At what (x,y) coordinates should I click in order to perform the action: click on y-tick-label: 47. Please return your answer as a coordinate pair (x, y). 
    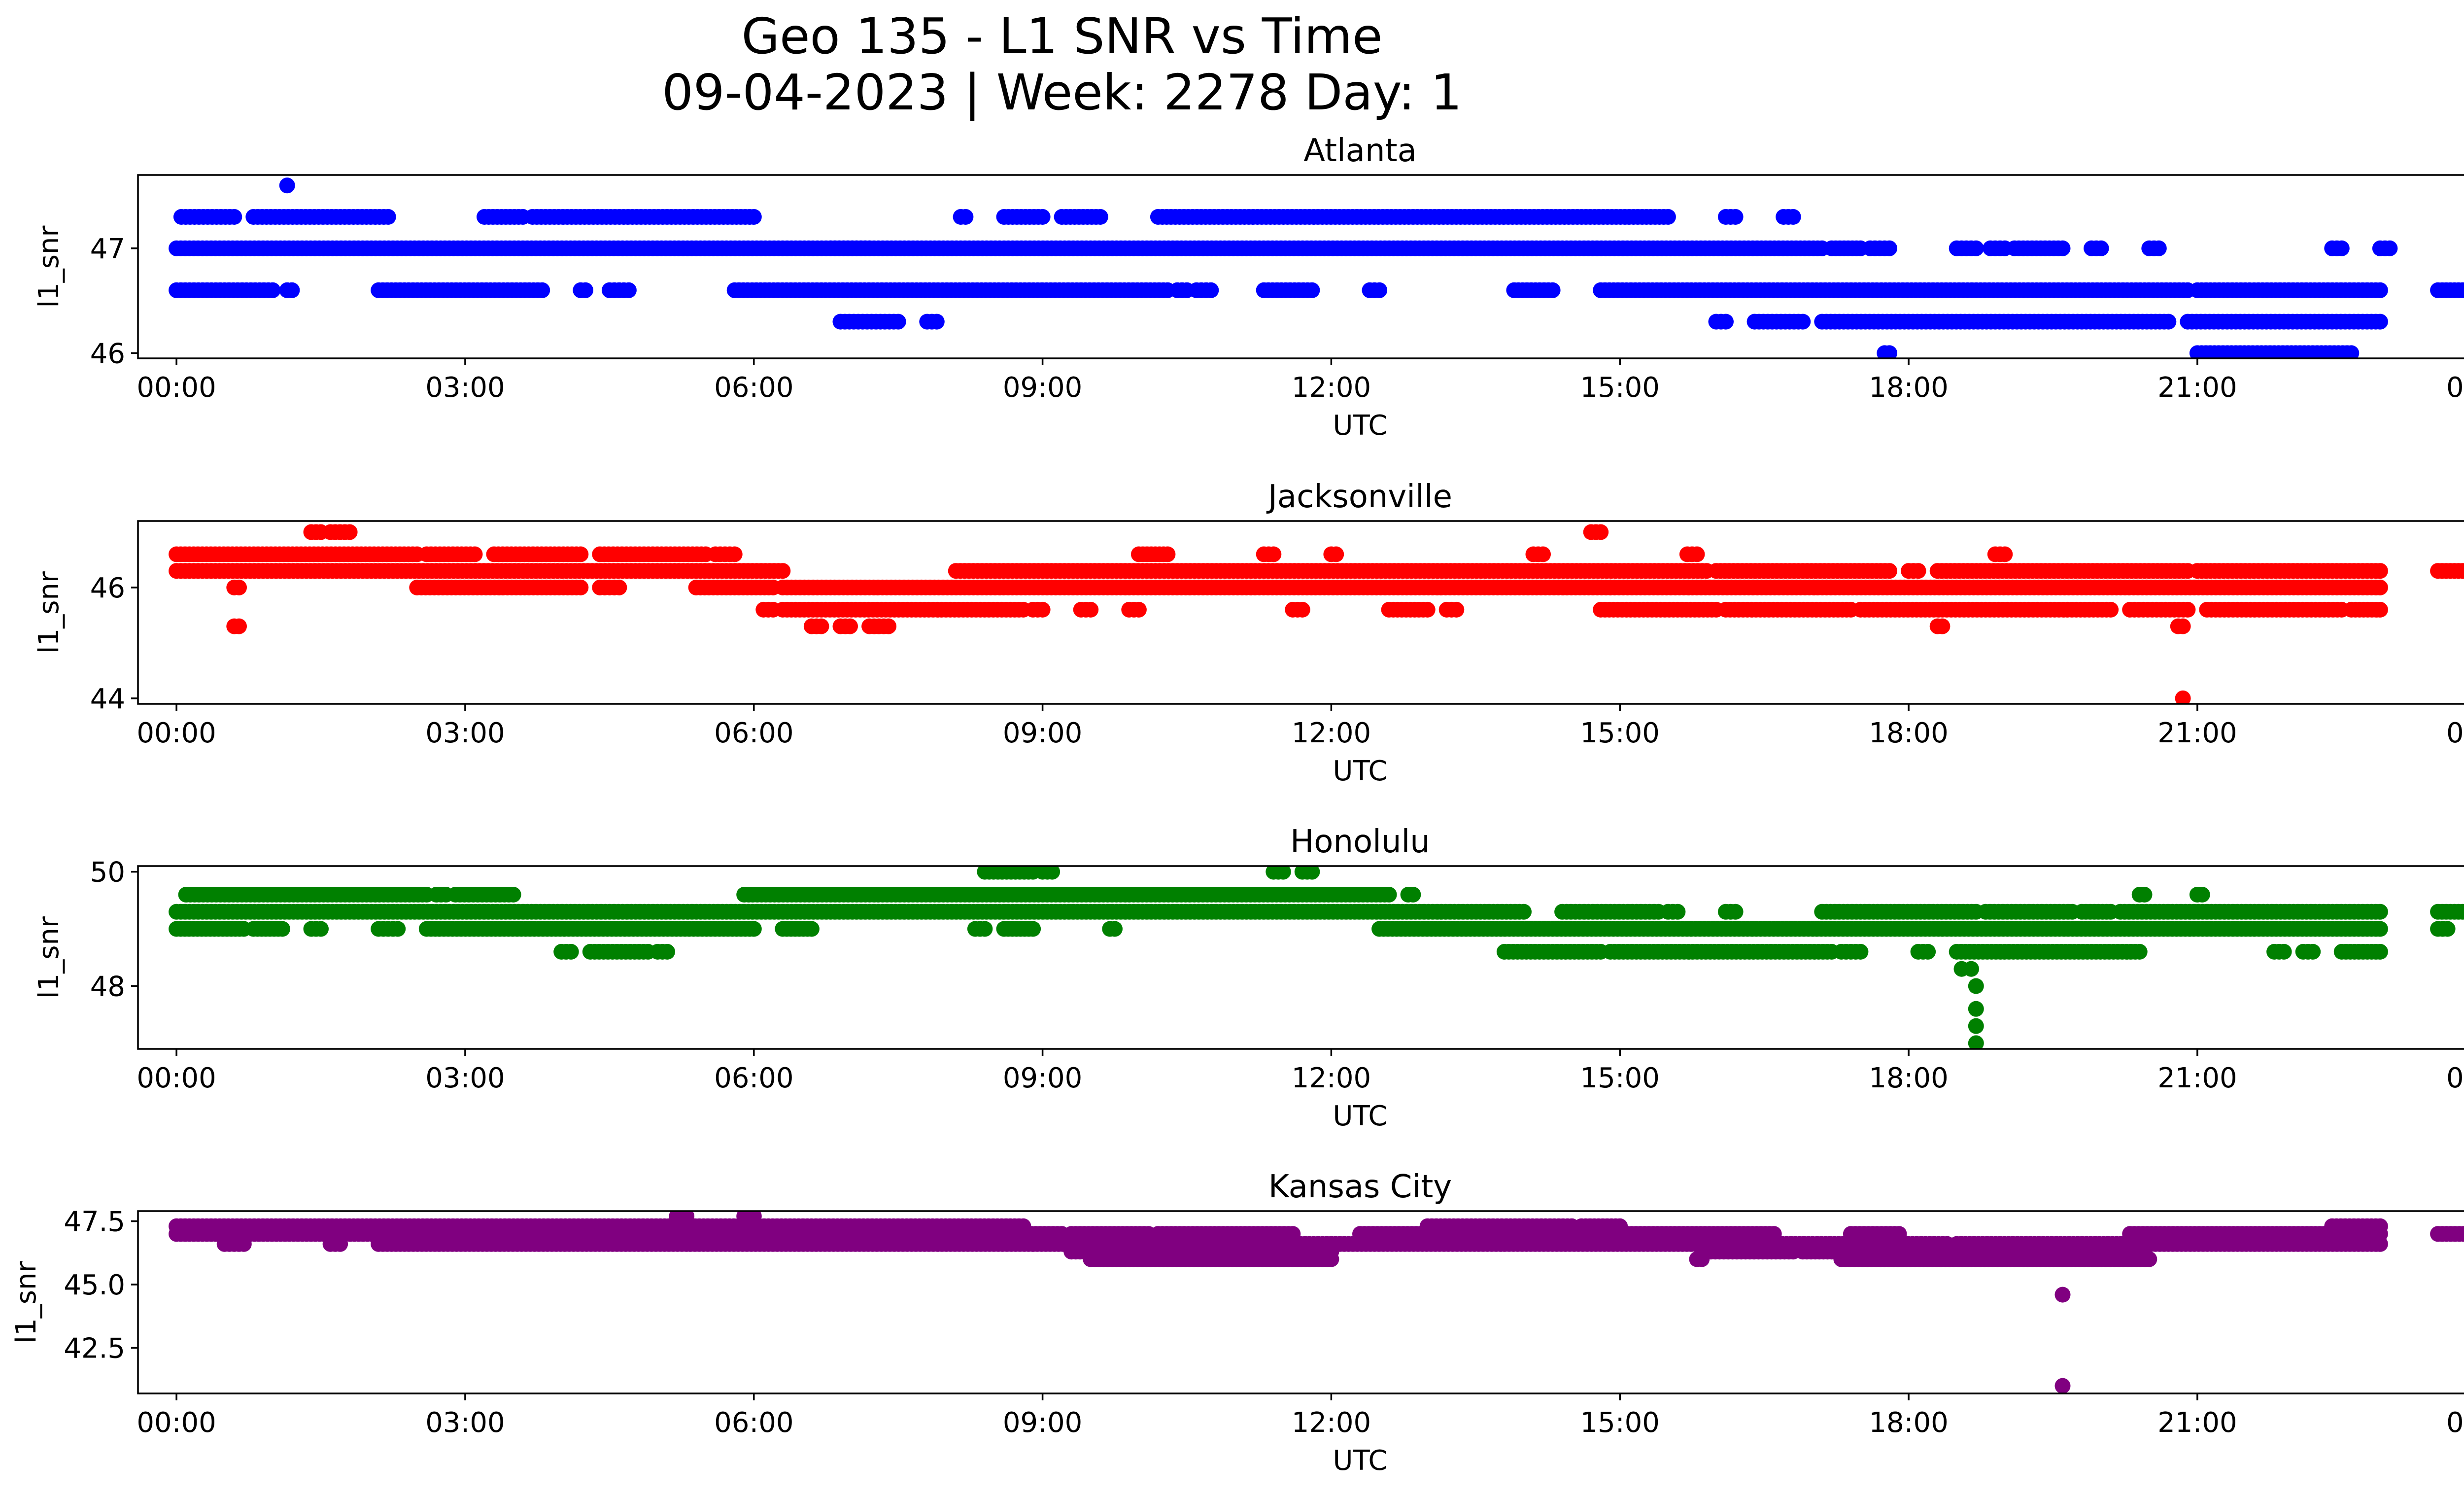
    Looking at the image, I should click on (107, 249).